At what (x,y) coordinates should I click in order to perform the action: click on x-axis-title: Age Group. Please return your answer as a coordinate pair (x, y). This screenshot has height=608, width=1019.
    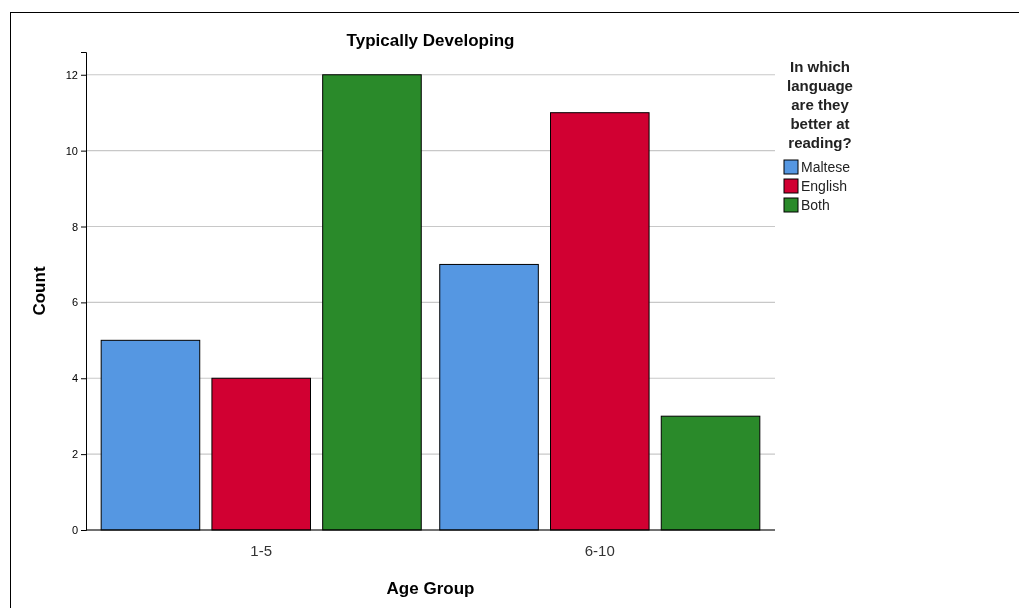
    Looking at the image, I should click on (430, 588).